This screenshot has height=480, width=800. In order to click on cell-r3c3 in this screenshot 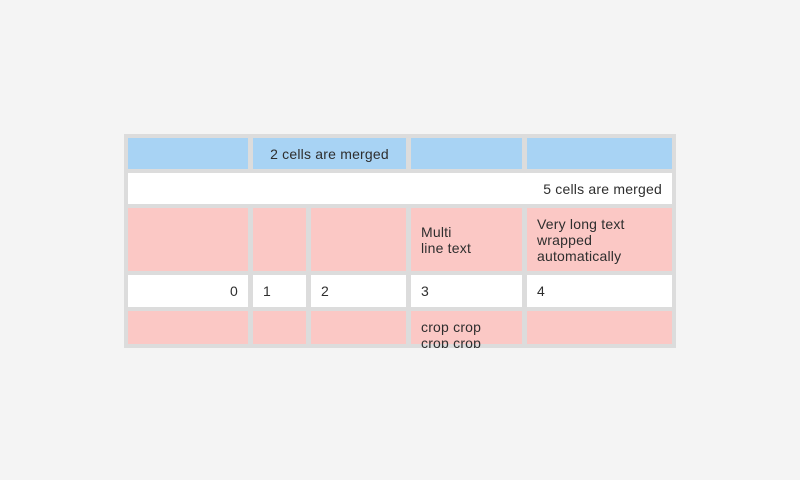, I will do `click(358, 239)`.